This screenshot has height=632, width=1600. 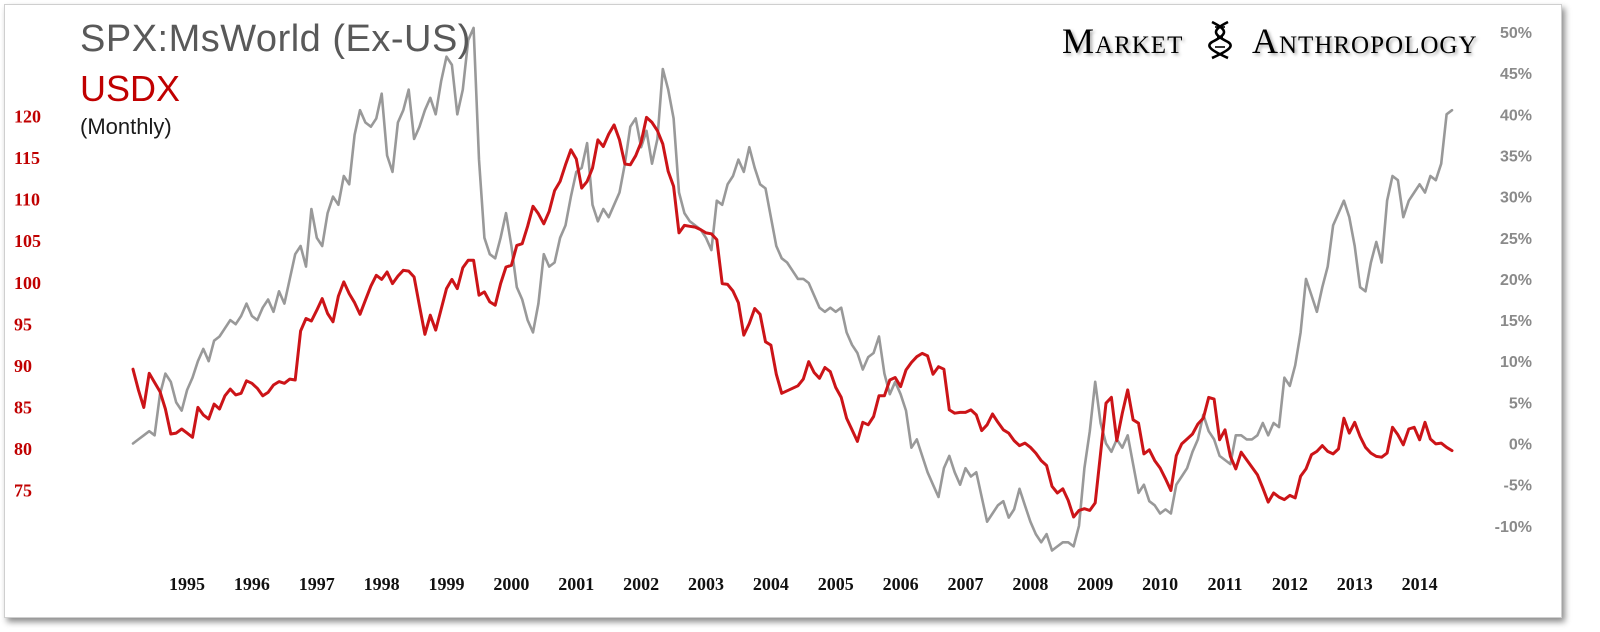 I want to click on right-axis-tick-label: 10%, so click(x=1516, y=362).